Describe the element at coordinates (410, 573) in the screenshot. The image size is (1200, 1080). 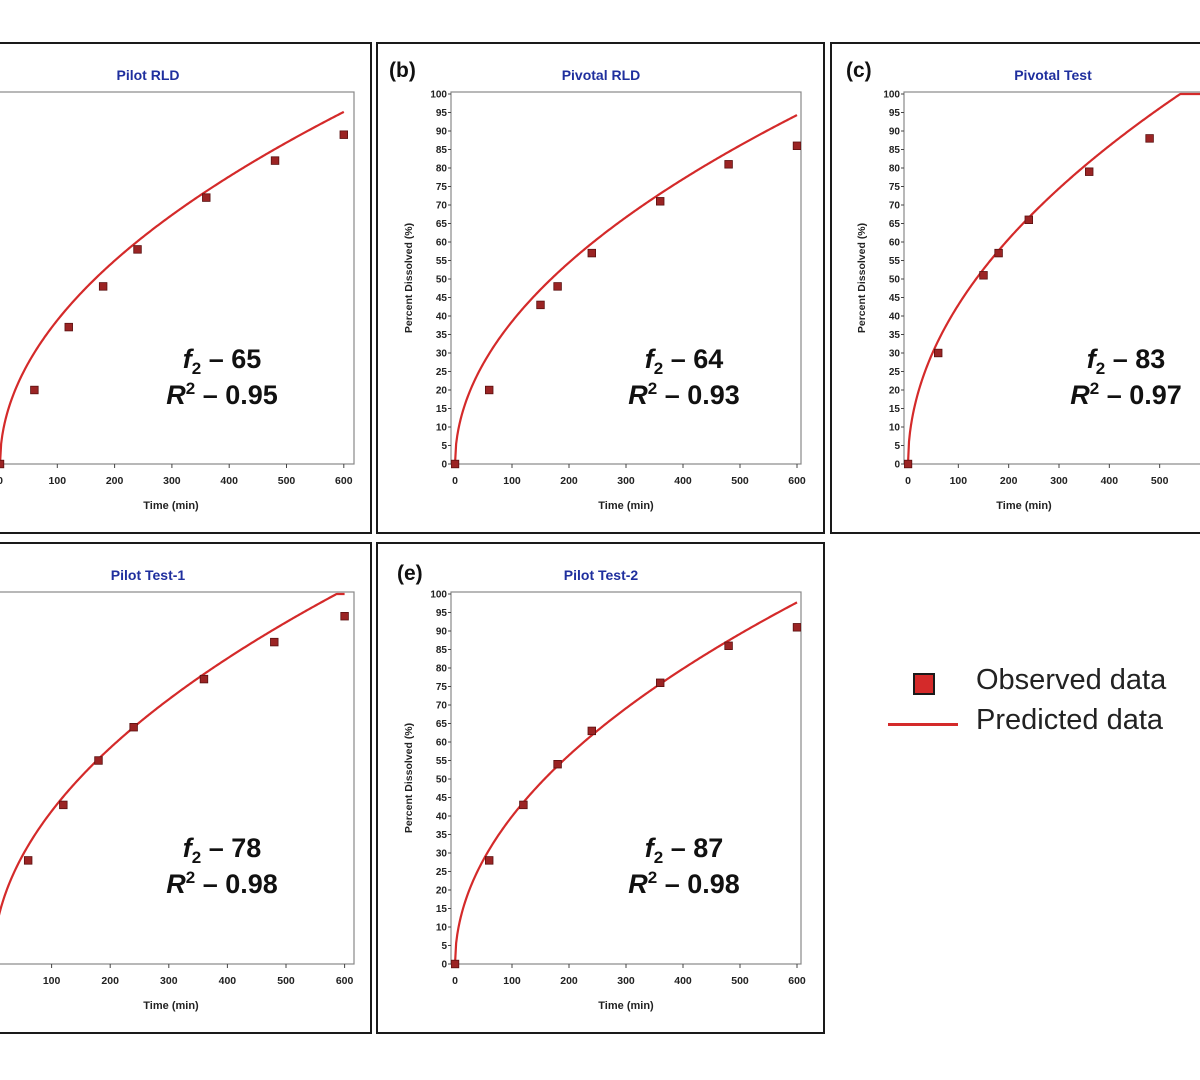
I see `panel-label: (e)` at that location.